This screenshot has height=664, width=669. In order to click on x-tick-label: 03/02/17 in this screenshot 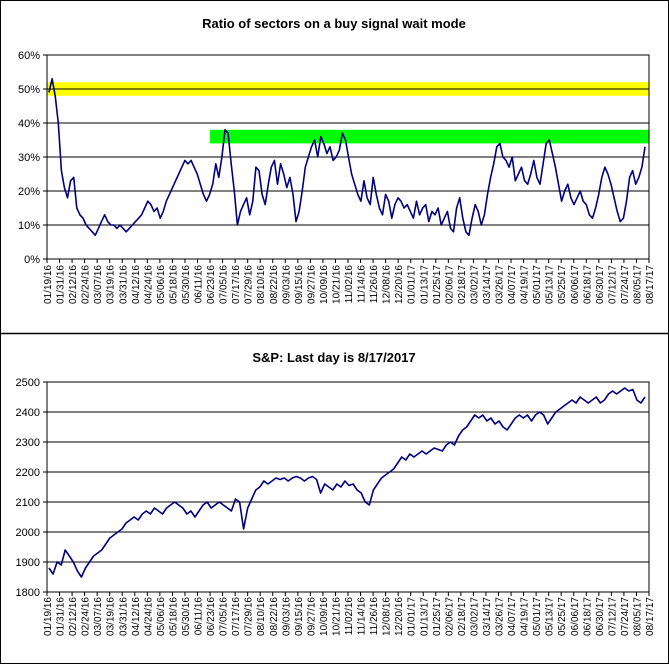, I will do `click(474, 616)`.